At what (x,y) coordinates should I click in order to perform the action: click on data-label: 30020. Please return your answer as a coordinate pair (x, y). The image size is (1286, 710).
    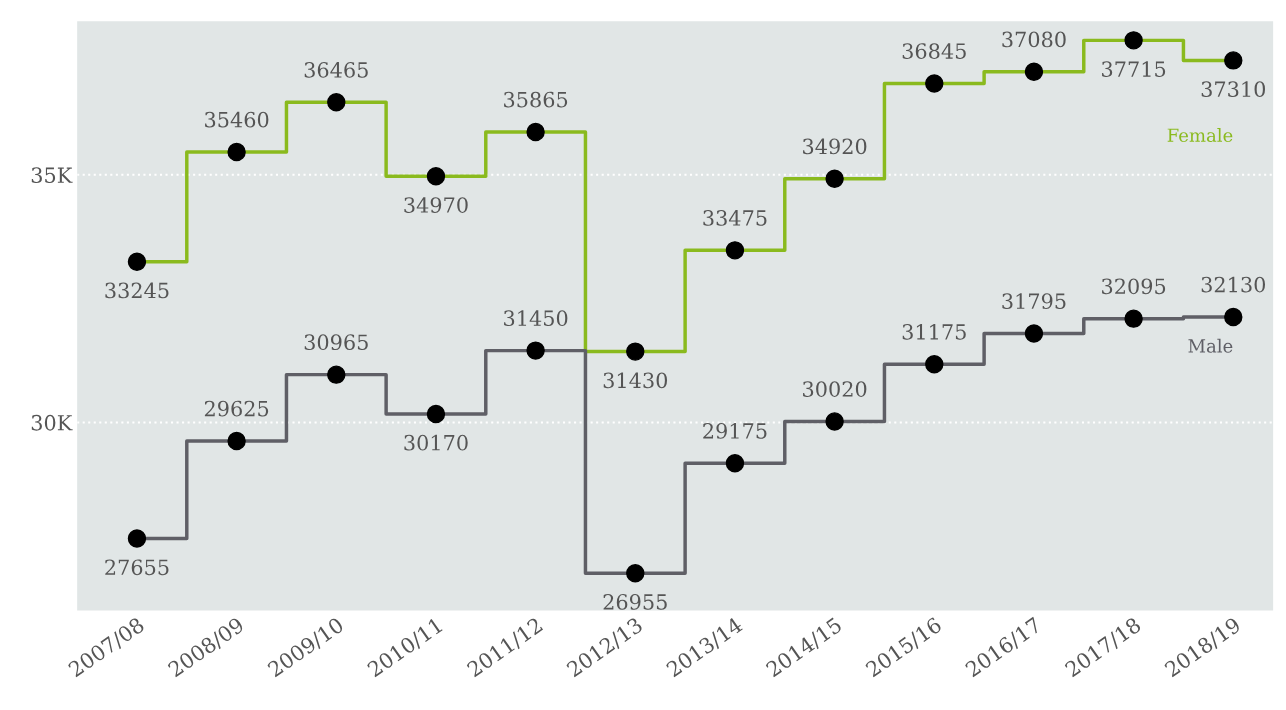
    Looking at the image, I should click on (835, 389).